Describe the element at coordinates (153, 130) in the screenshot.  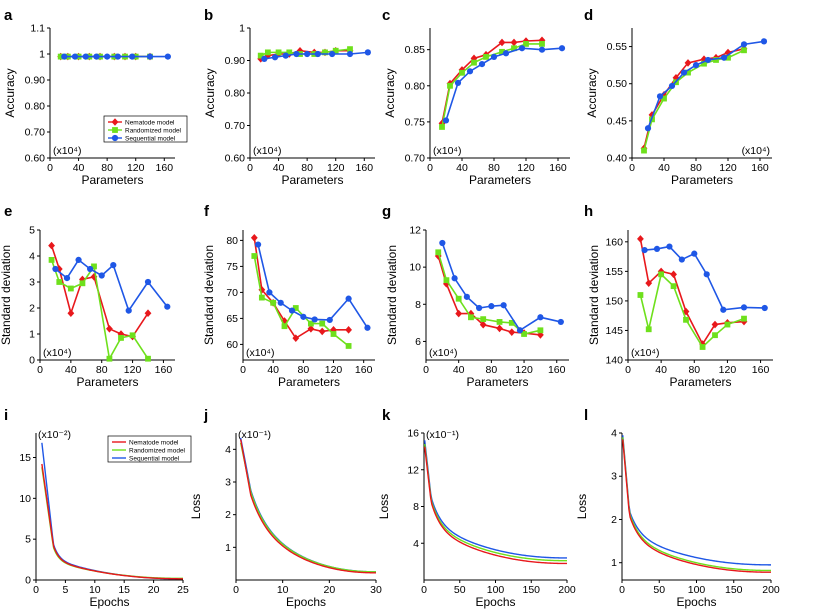
I see `legend-label-randomized: Randomized model` at that location.